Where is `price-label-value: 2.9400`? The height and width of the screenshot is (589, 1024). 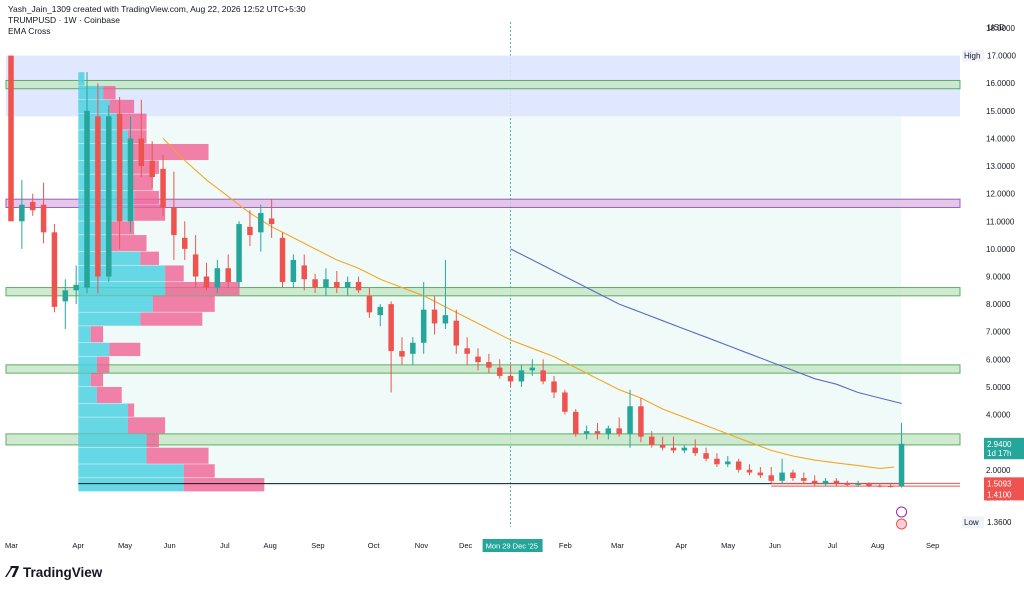
price-label-value: 2.9400 is located at coordinates (999, 444).